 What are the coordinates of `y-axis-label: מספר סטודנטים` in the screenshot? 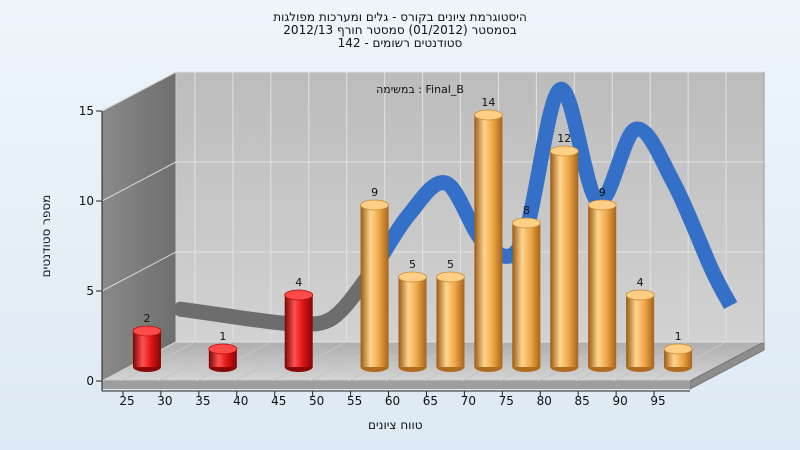 It's located at (46, 236).